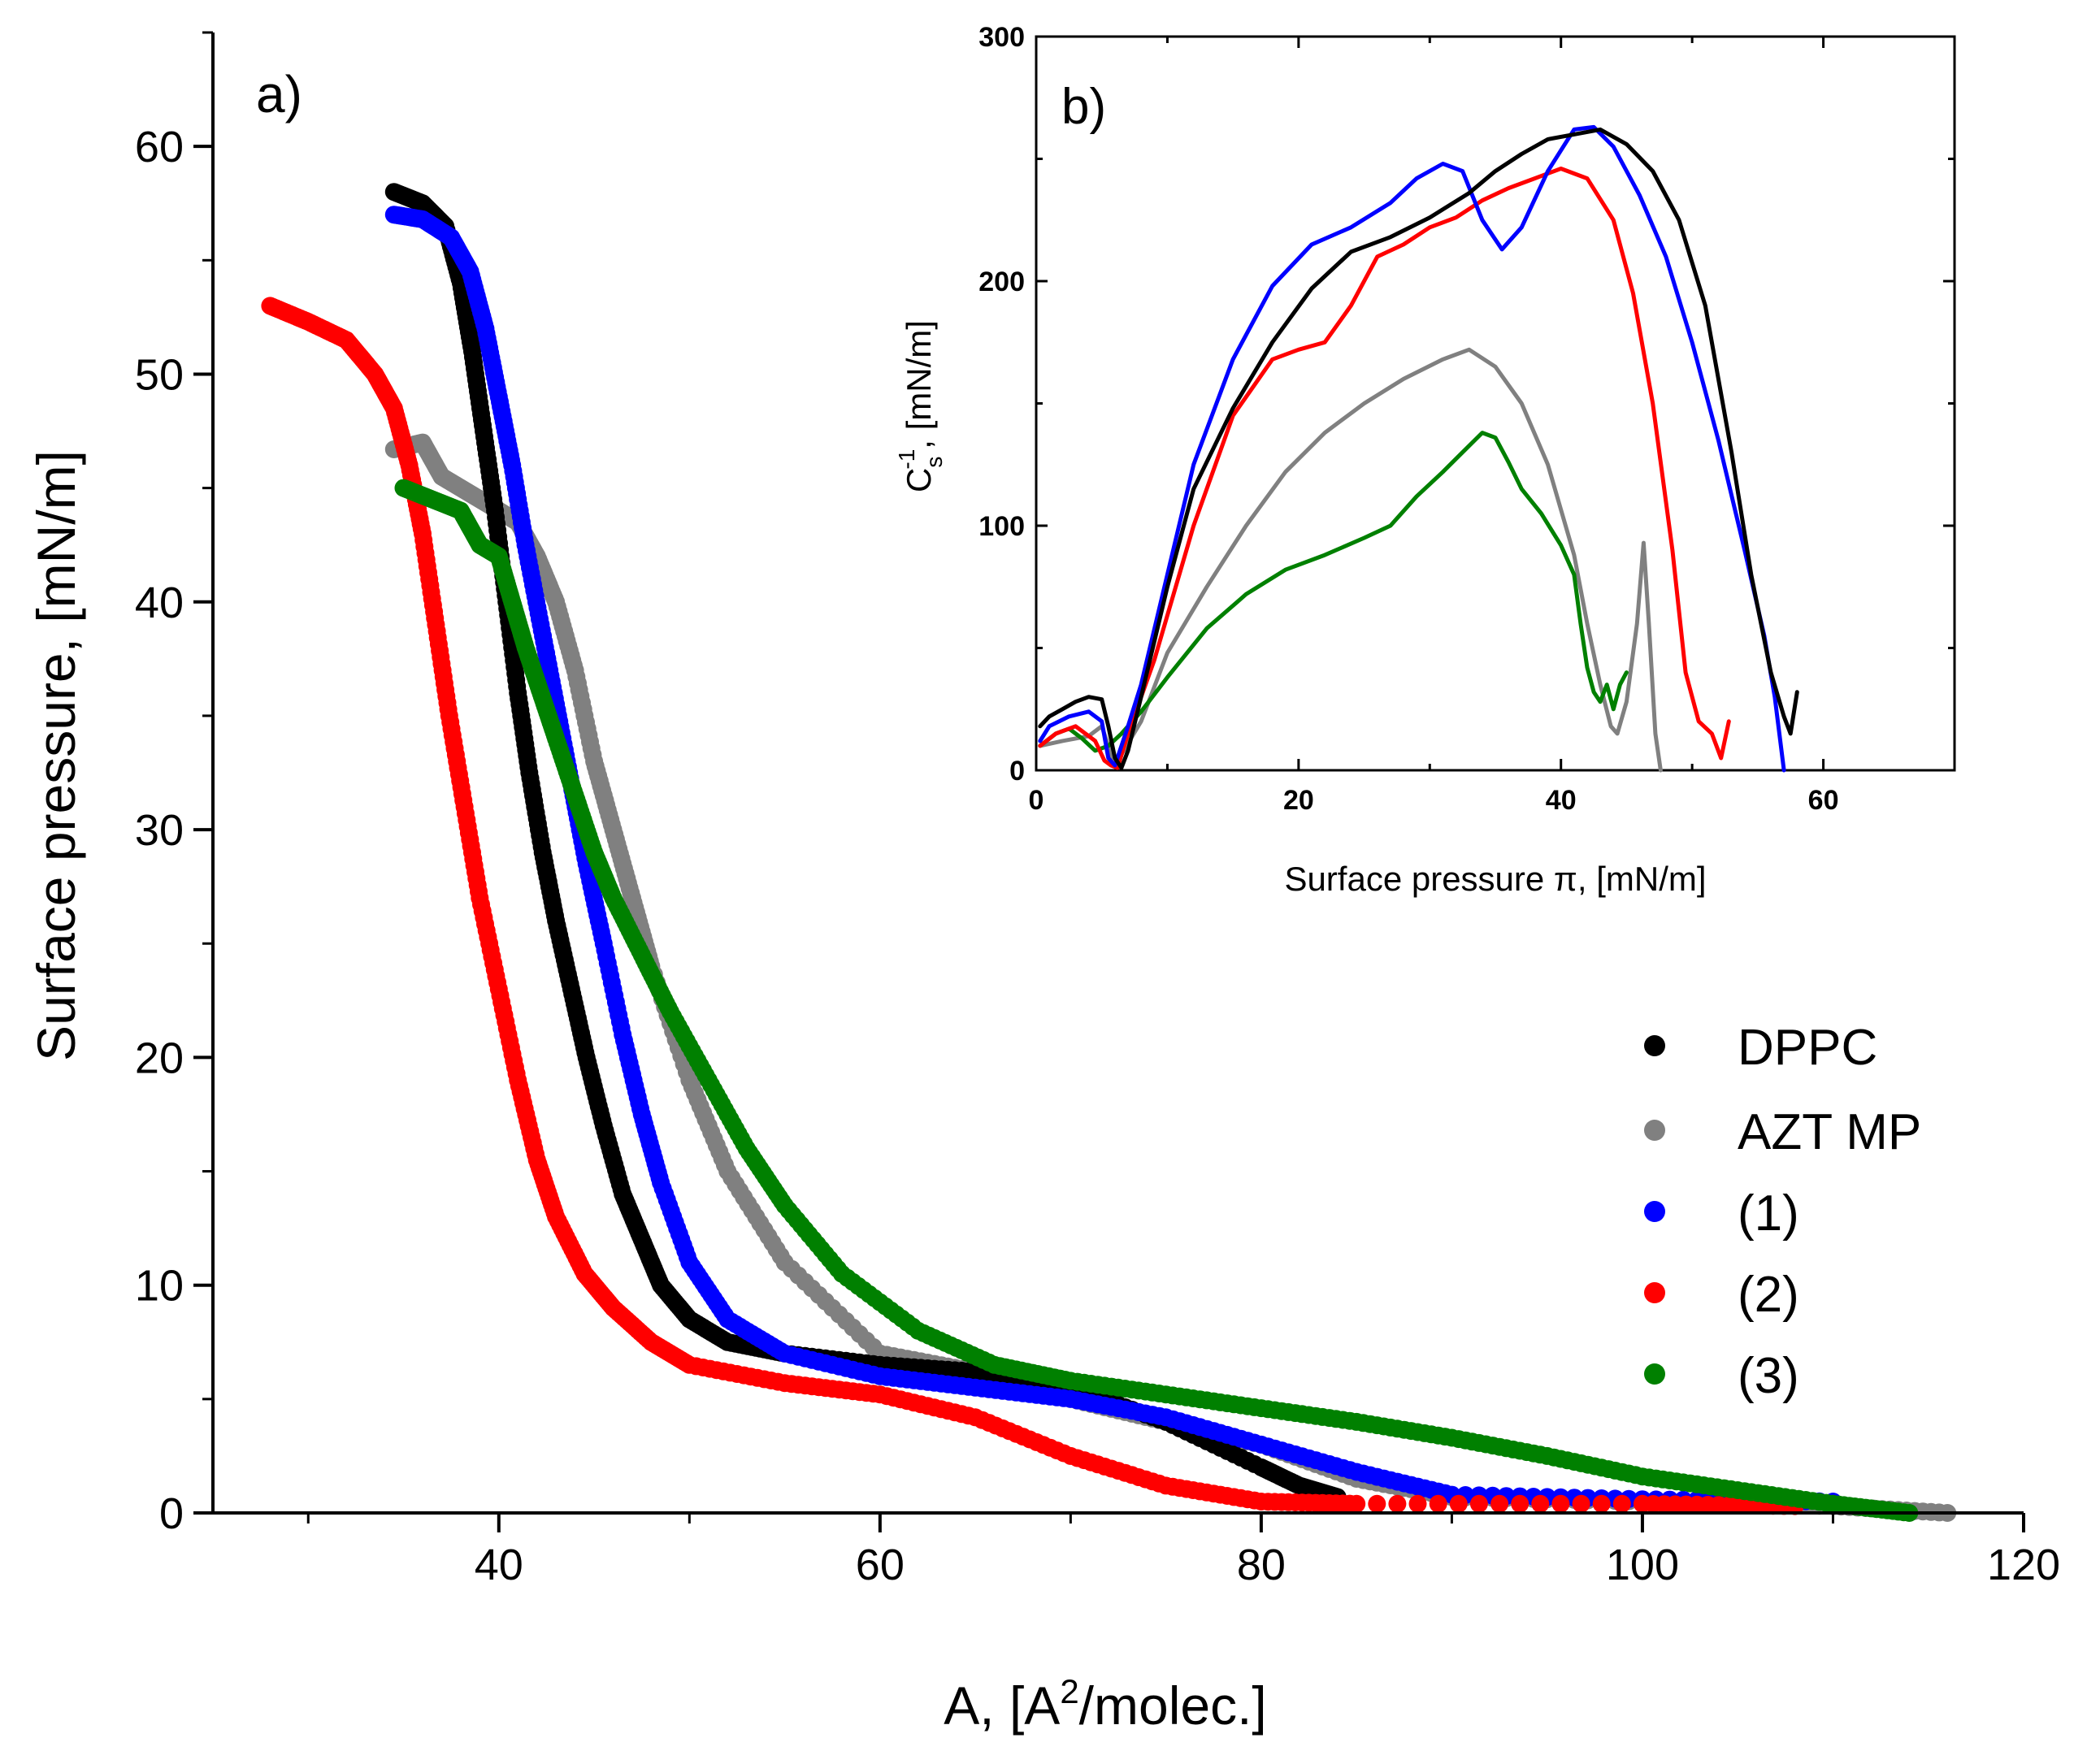 The width and height of the screenshot is (2087, 1764). What do you see at coordinates (934, 462) in the screenshot?
I see `inset-y-axis-title-subscript: s` at bounding box center [934, 462].